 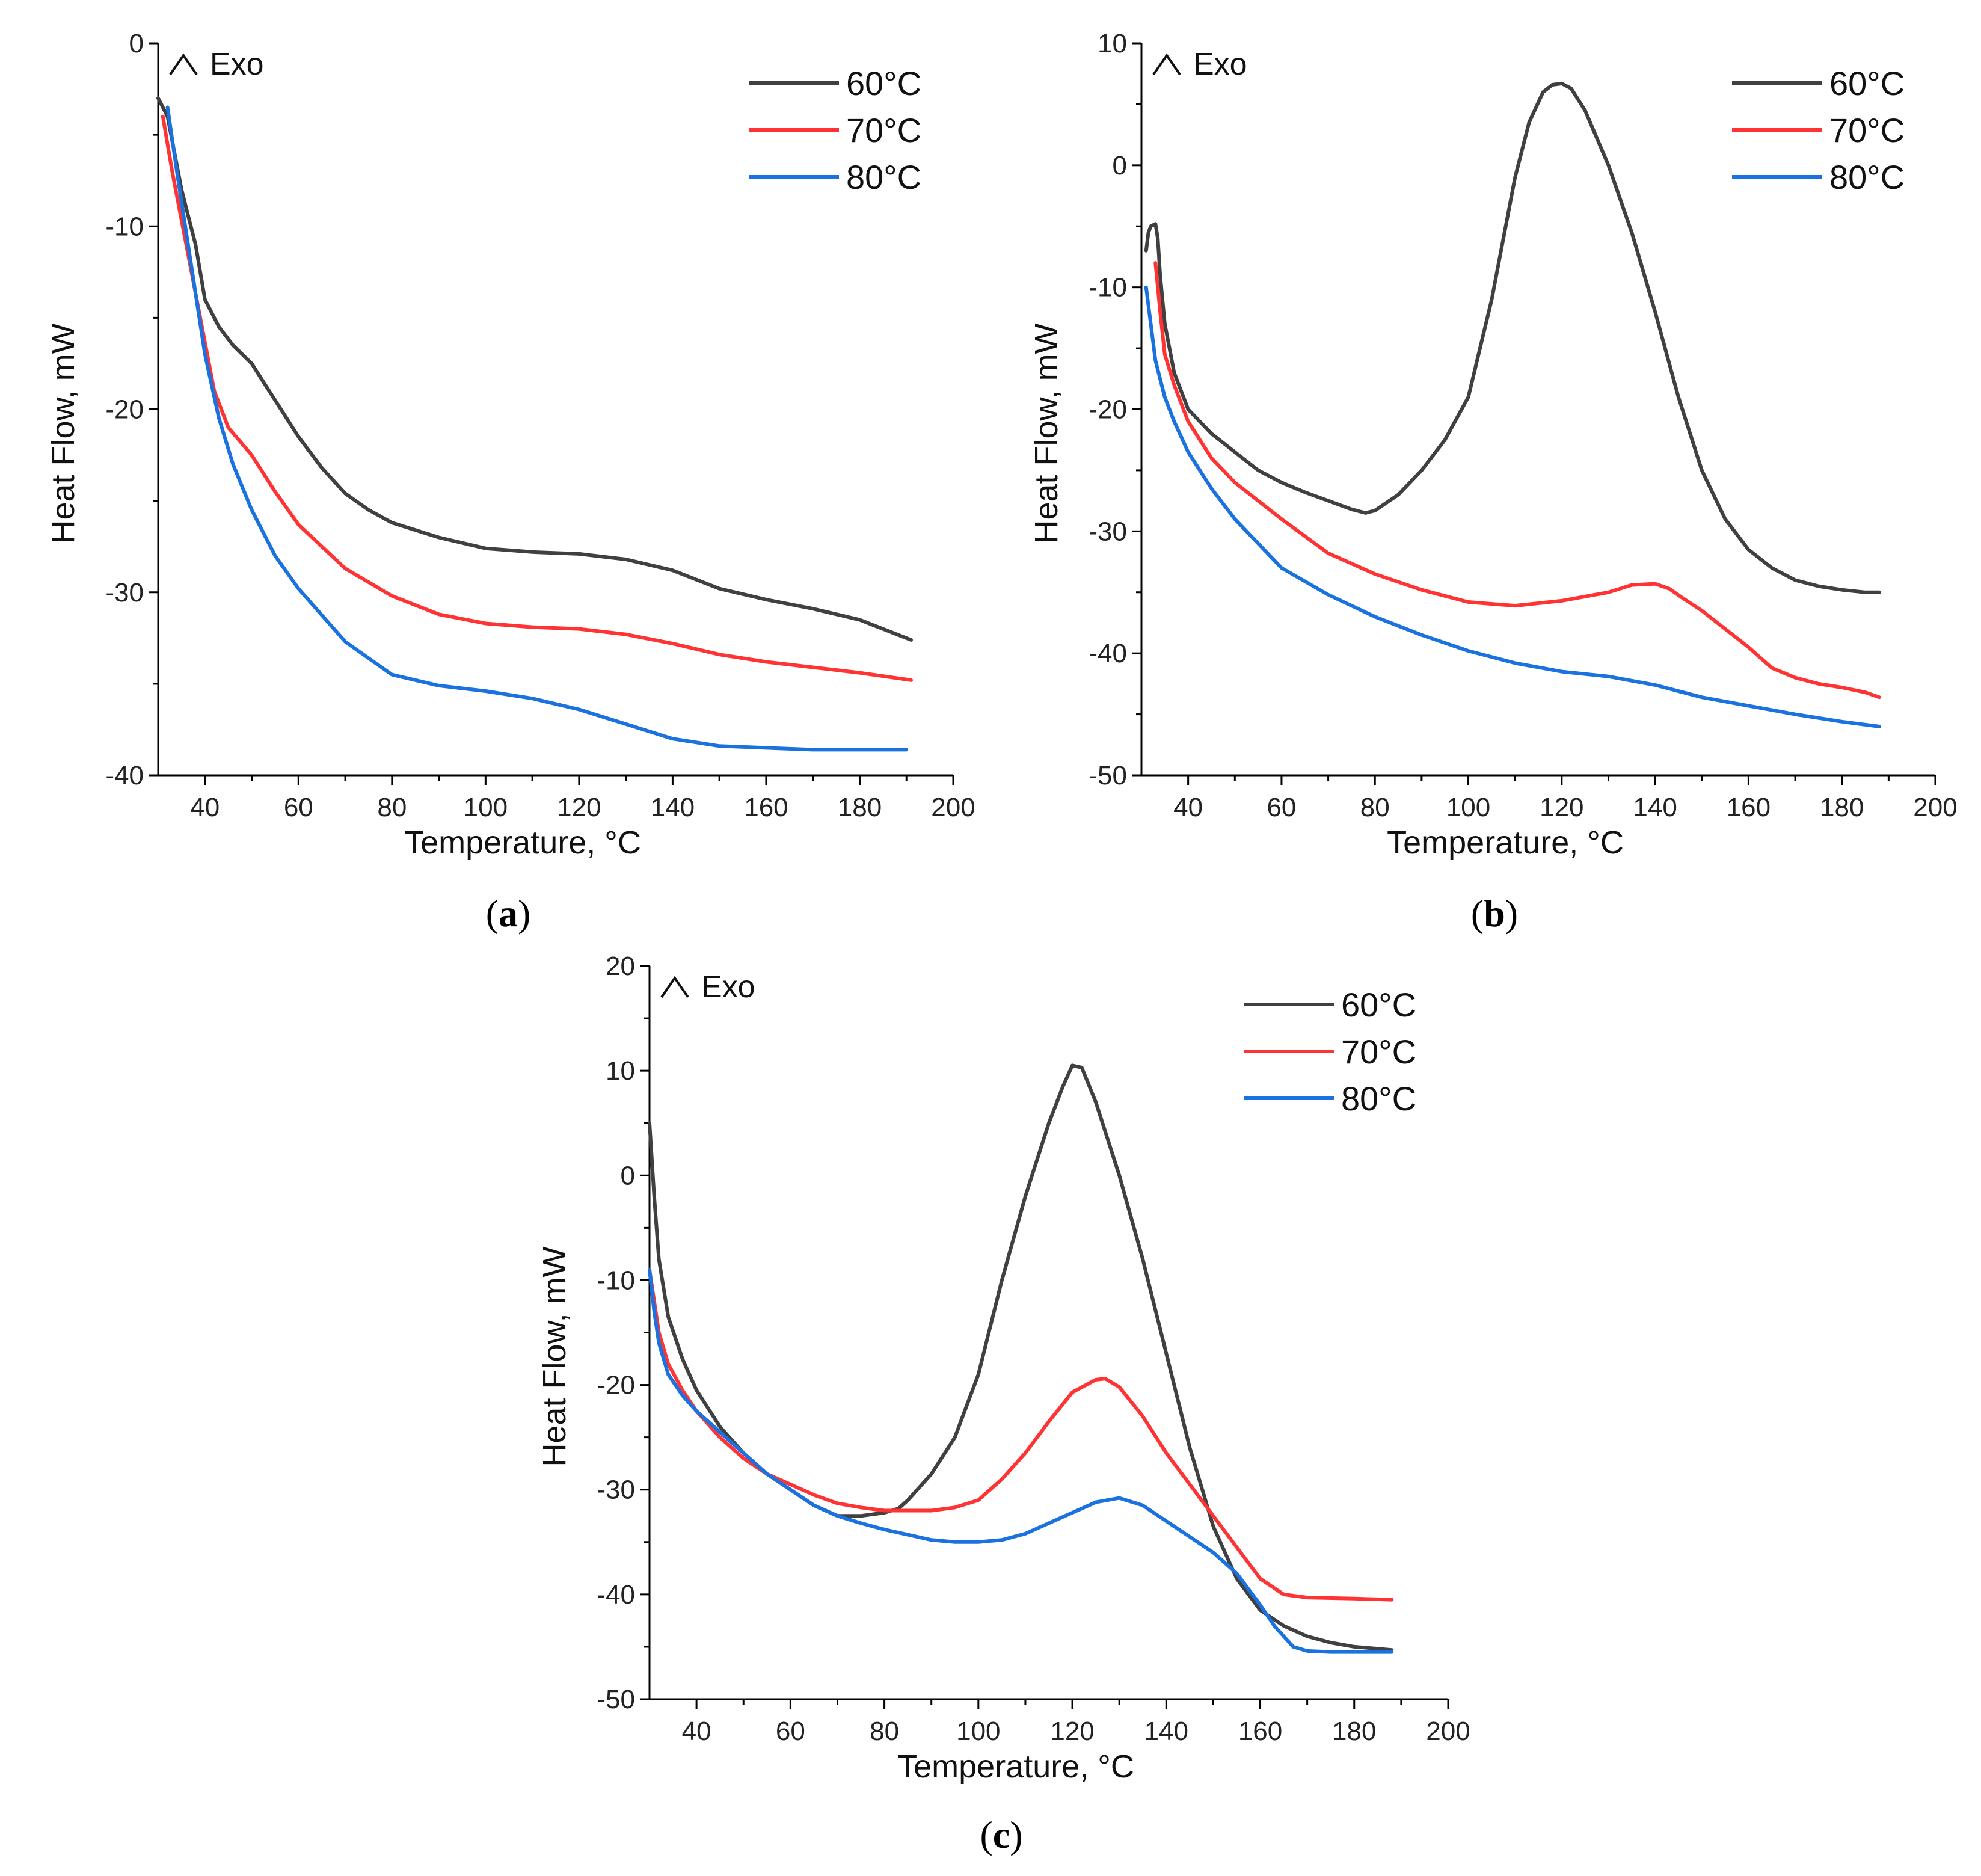 I want to click on panel-label: (a), so click(x=509, y=913).